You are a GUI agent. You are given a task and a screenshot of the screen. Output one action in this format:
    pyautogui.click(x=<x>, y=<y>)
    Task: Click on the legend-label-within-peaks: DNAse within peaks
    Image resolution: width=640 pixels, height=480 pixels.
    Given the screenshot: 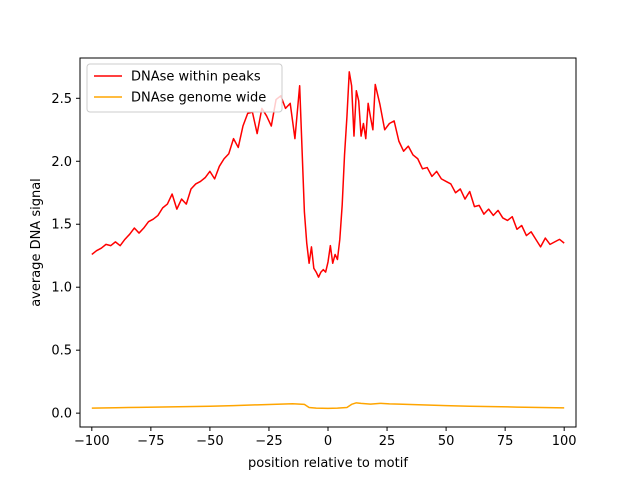 What is the action you would take?
    pyautogui.click(x=196, y=77)
    